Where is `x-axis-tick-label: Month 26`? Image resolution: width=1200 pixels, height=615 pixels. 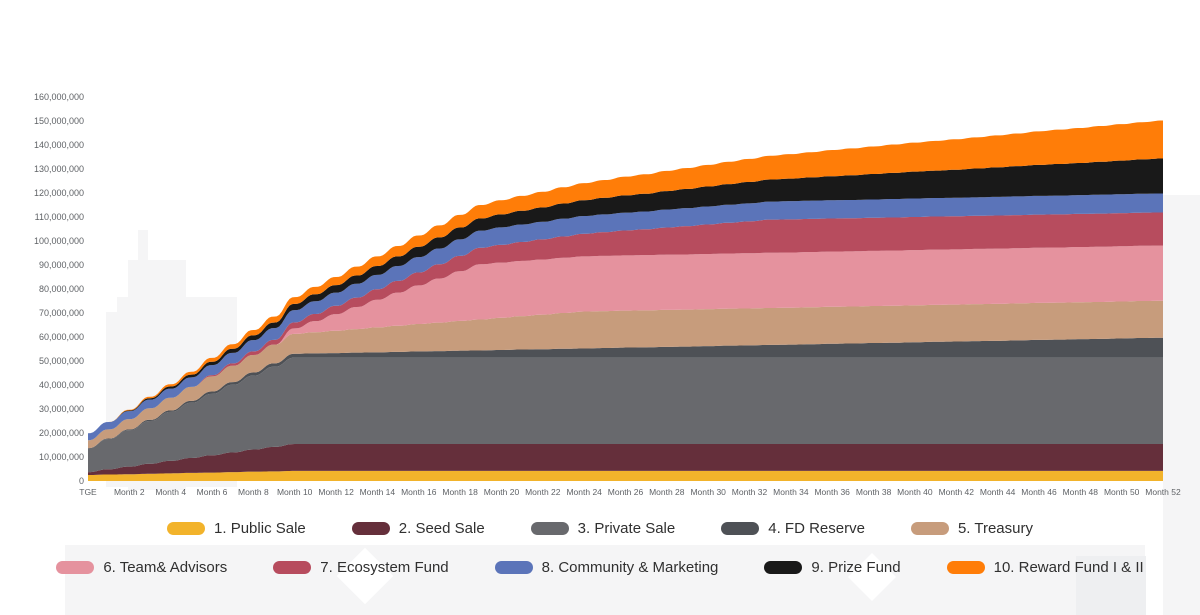 x-axis-tick-label: Month 26 is located at coordinates (626, 492).